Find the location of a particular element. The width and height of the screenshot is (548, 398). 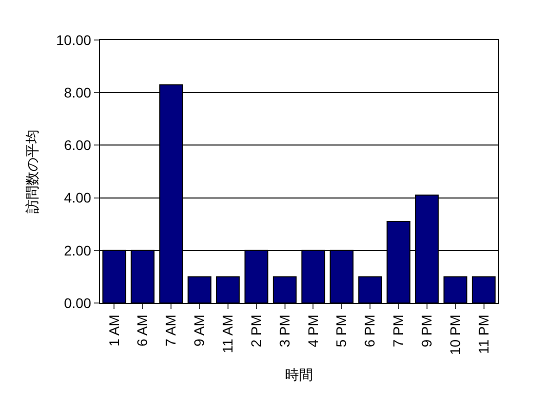

x-tick-label: 11 PM is located at coordinates (483, 334).